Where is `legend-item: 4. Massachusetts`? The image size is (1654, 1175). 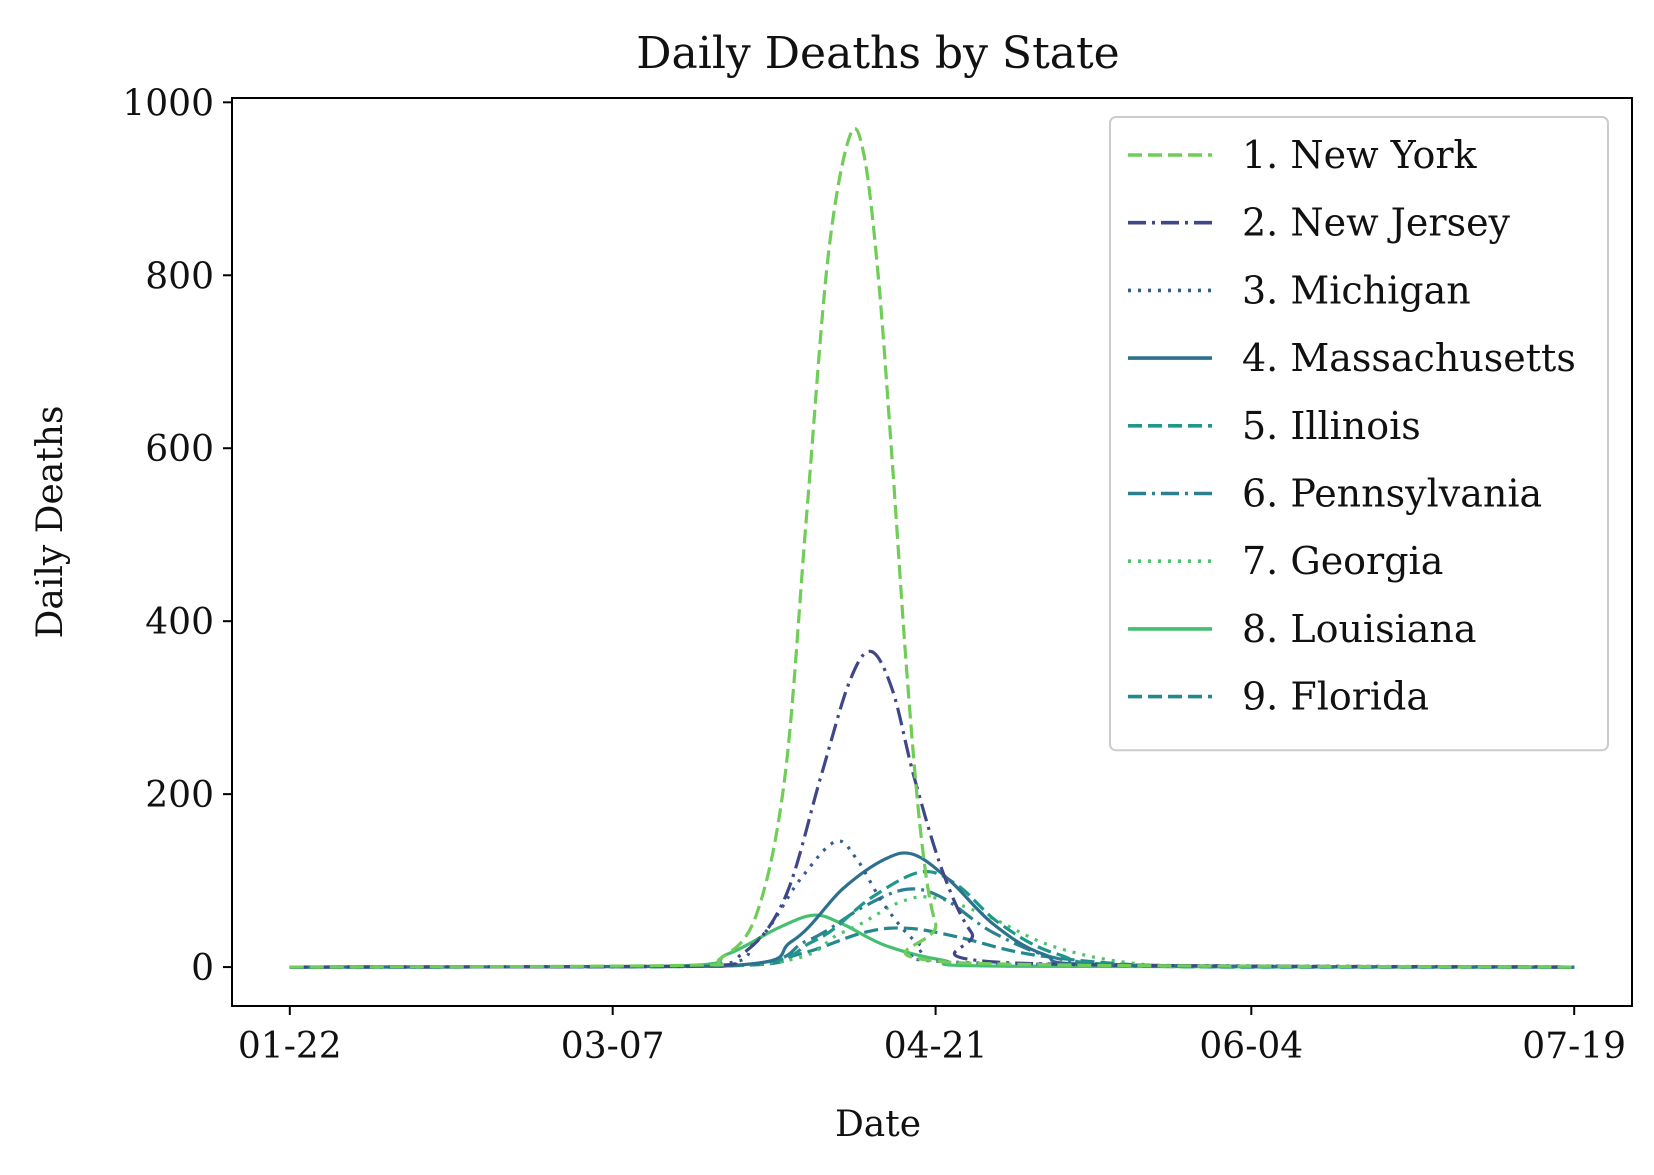 legend-item: 4. Massachusetts is located at coordinates (1352, 358).